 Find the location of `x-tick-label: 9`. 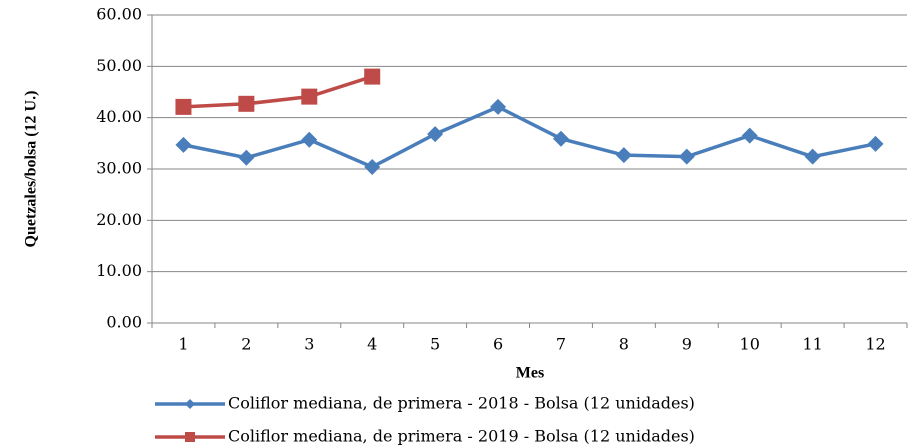

x-tick-label: 9 is located at coordinates (687, 344).